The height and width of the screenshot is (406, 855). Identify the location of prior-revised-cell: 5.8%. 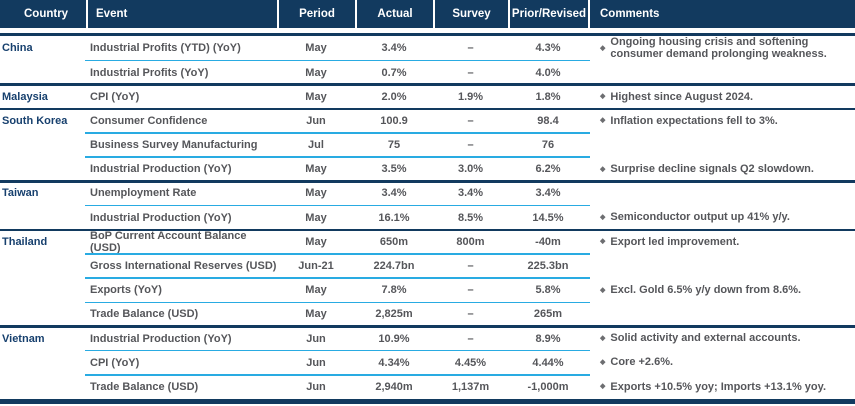
(548, 290).